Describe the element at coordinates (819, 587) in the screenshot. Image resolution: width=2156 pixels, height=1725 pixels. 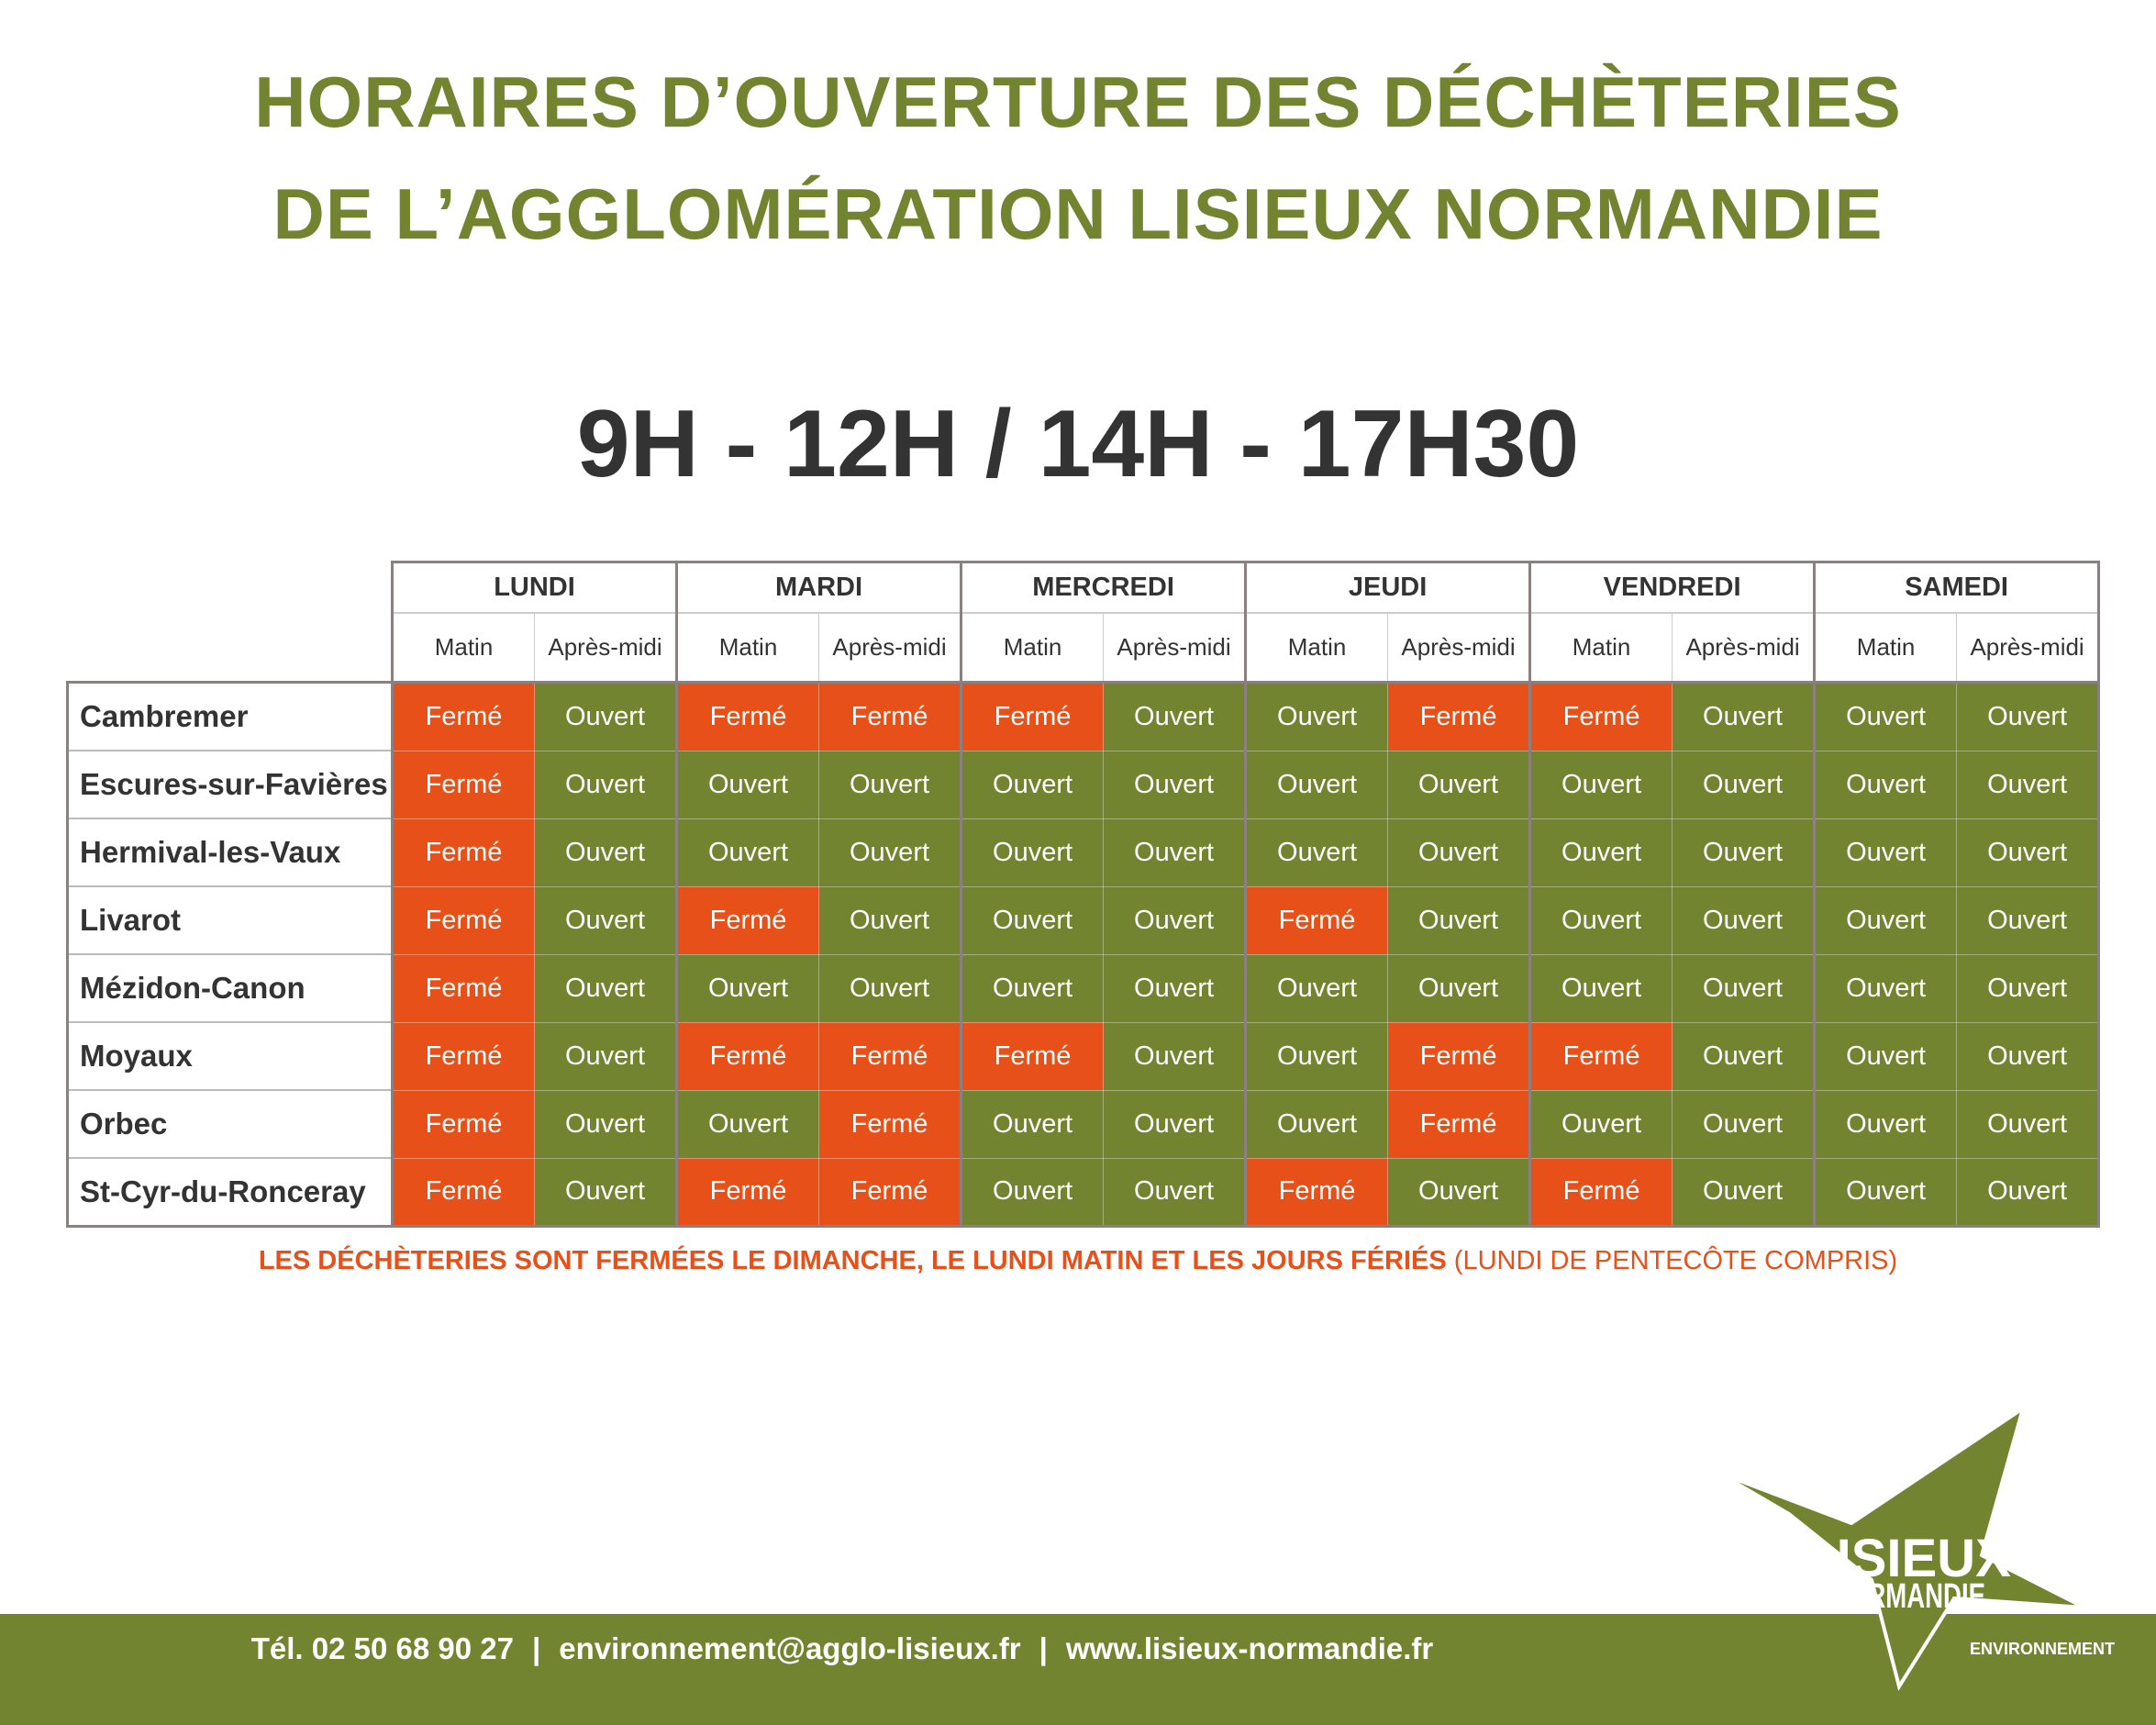
I see `day-header: MARDI` at that location.